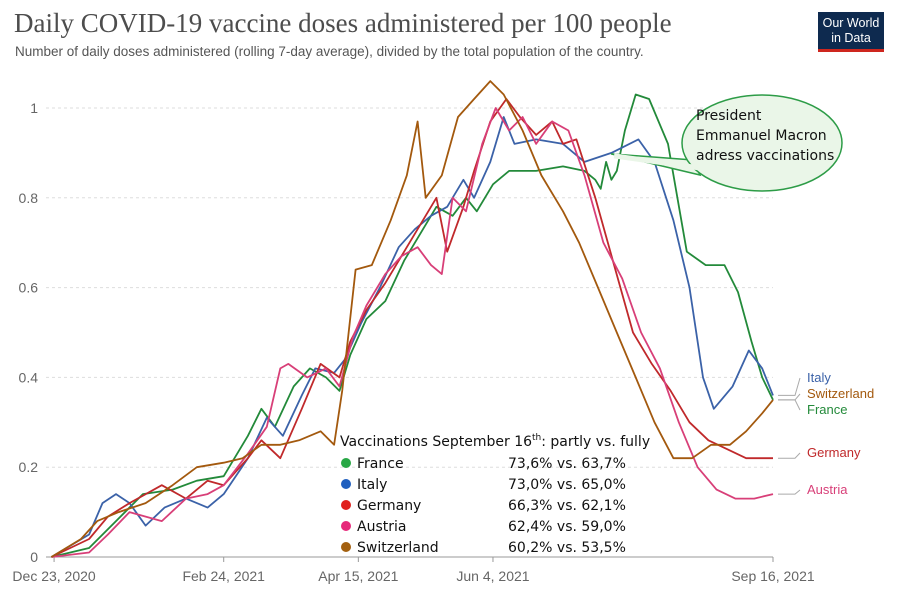 The image size is (900, 592). I want to click on legend-title-prefix: Vaccinations September 16, so click(436, 442).